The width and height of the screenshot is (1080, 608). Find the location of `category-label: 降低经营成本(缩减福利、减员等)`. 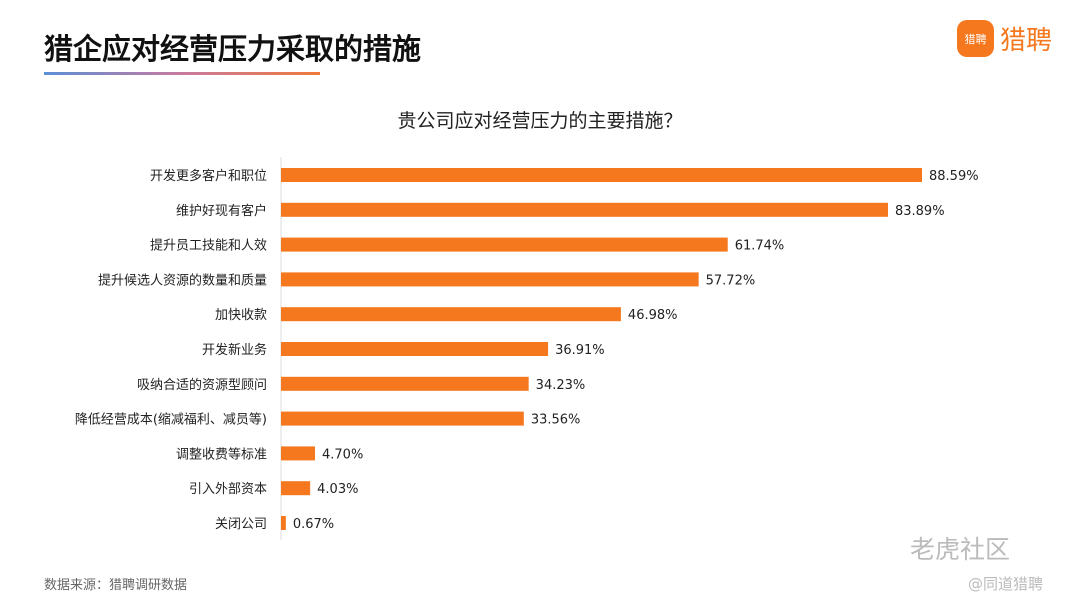

category-label: 降低经营成本(缩减福利、减员等) is located at coordinates (171, 420).